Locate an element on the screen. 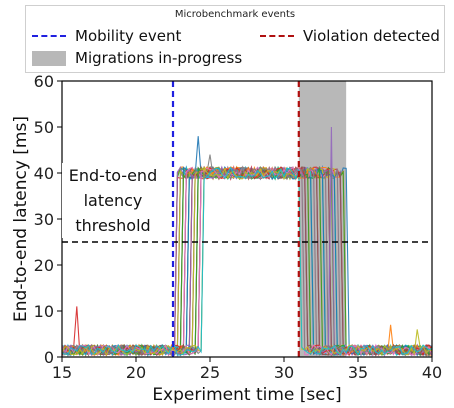 This screenshot has width=454, height=408. threshold-label-line-2: latency is located at coordinates (113, 200).